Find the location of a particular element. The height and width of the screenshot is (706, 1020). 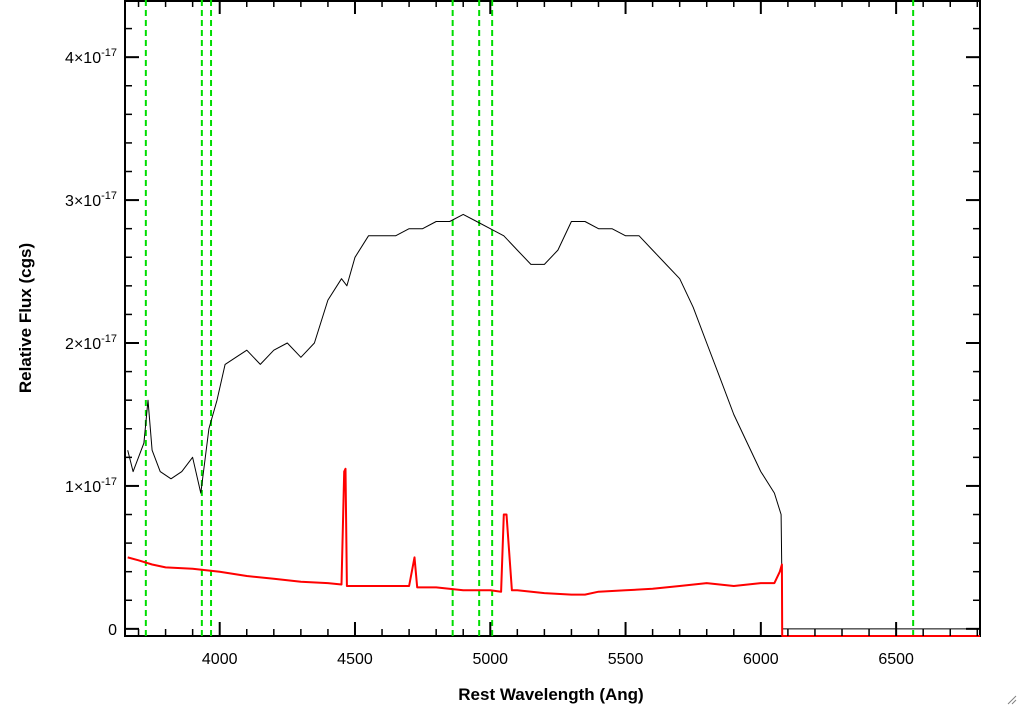

x-tick-label: 4500 is located at coordinates (355, 659).